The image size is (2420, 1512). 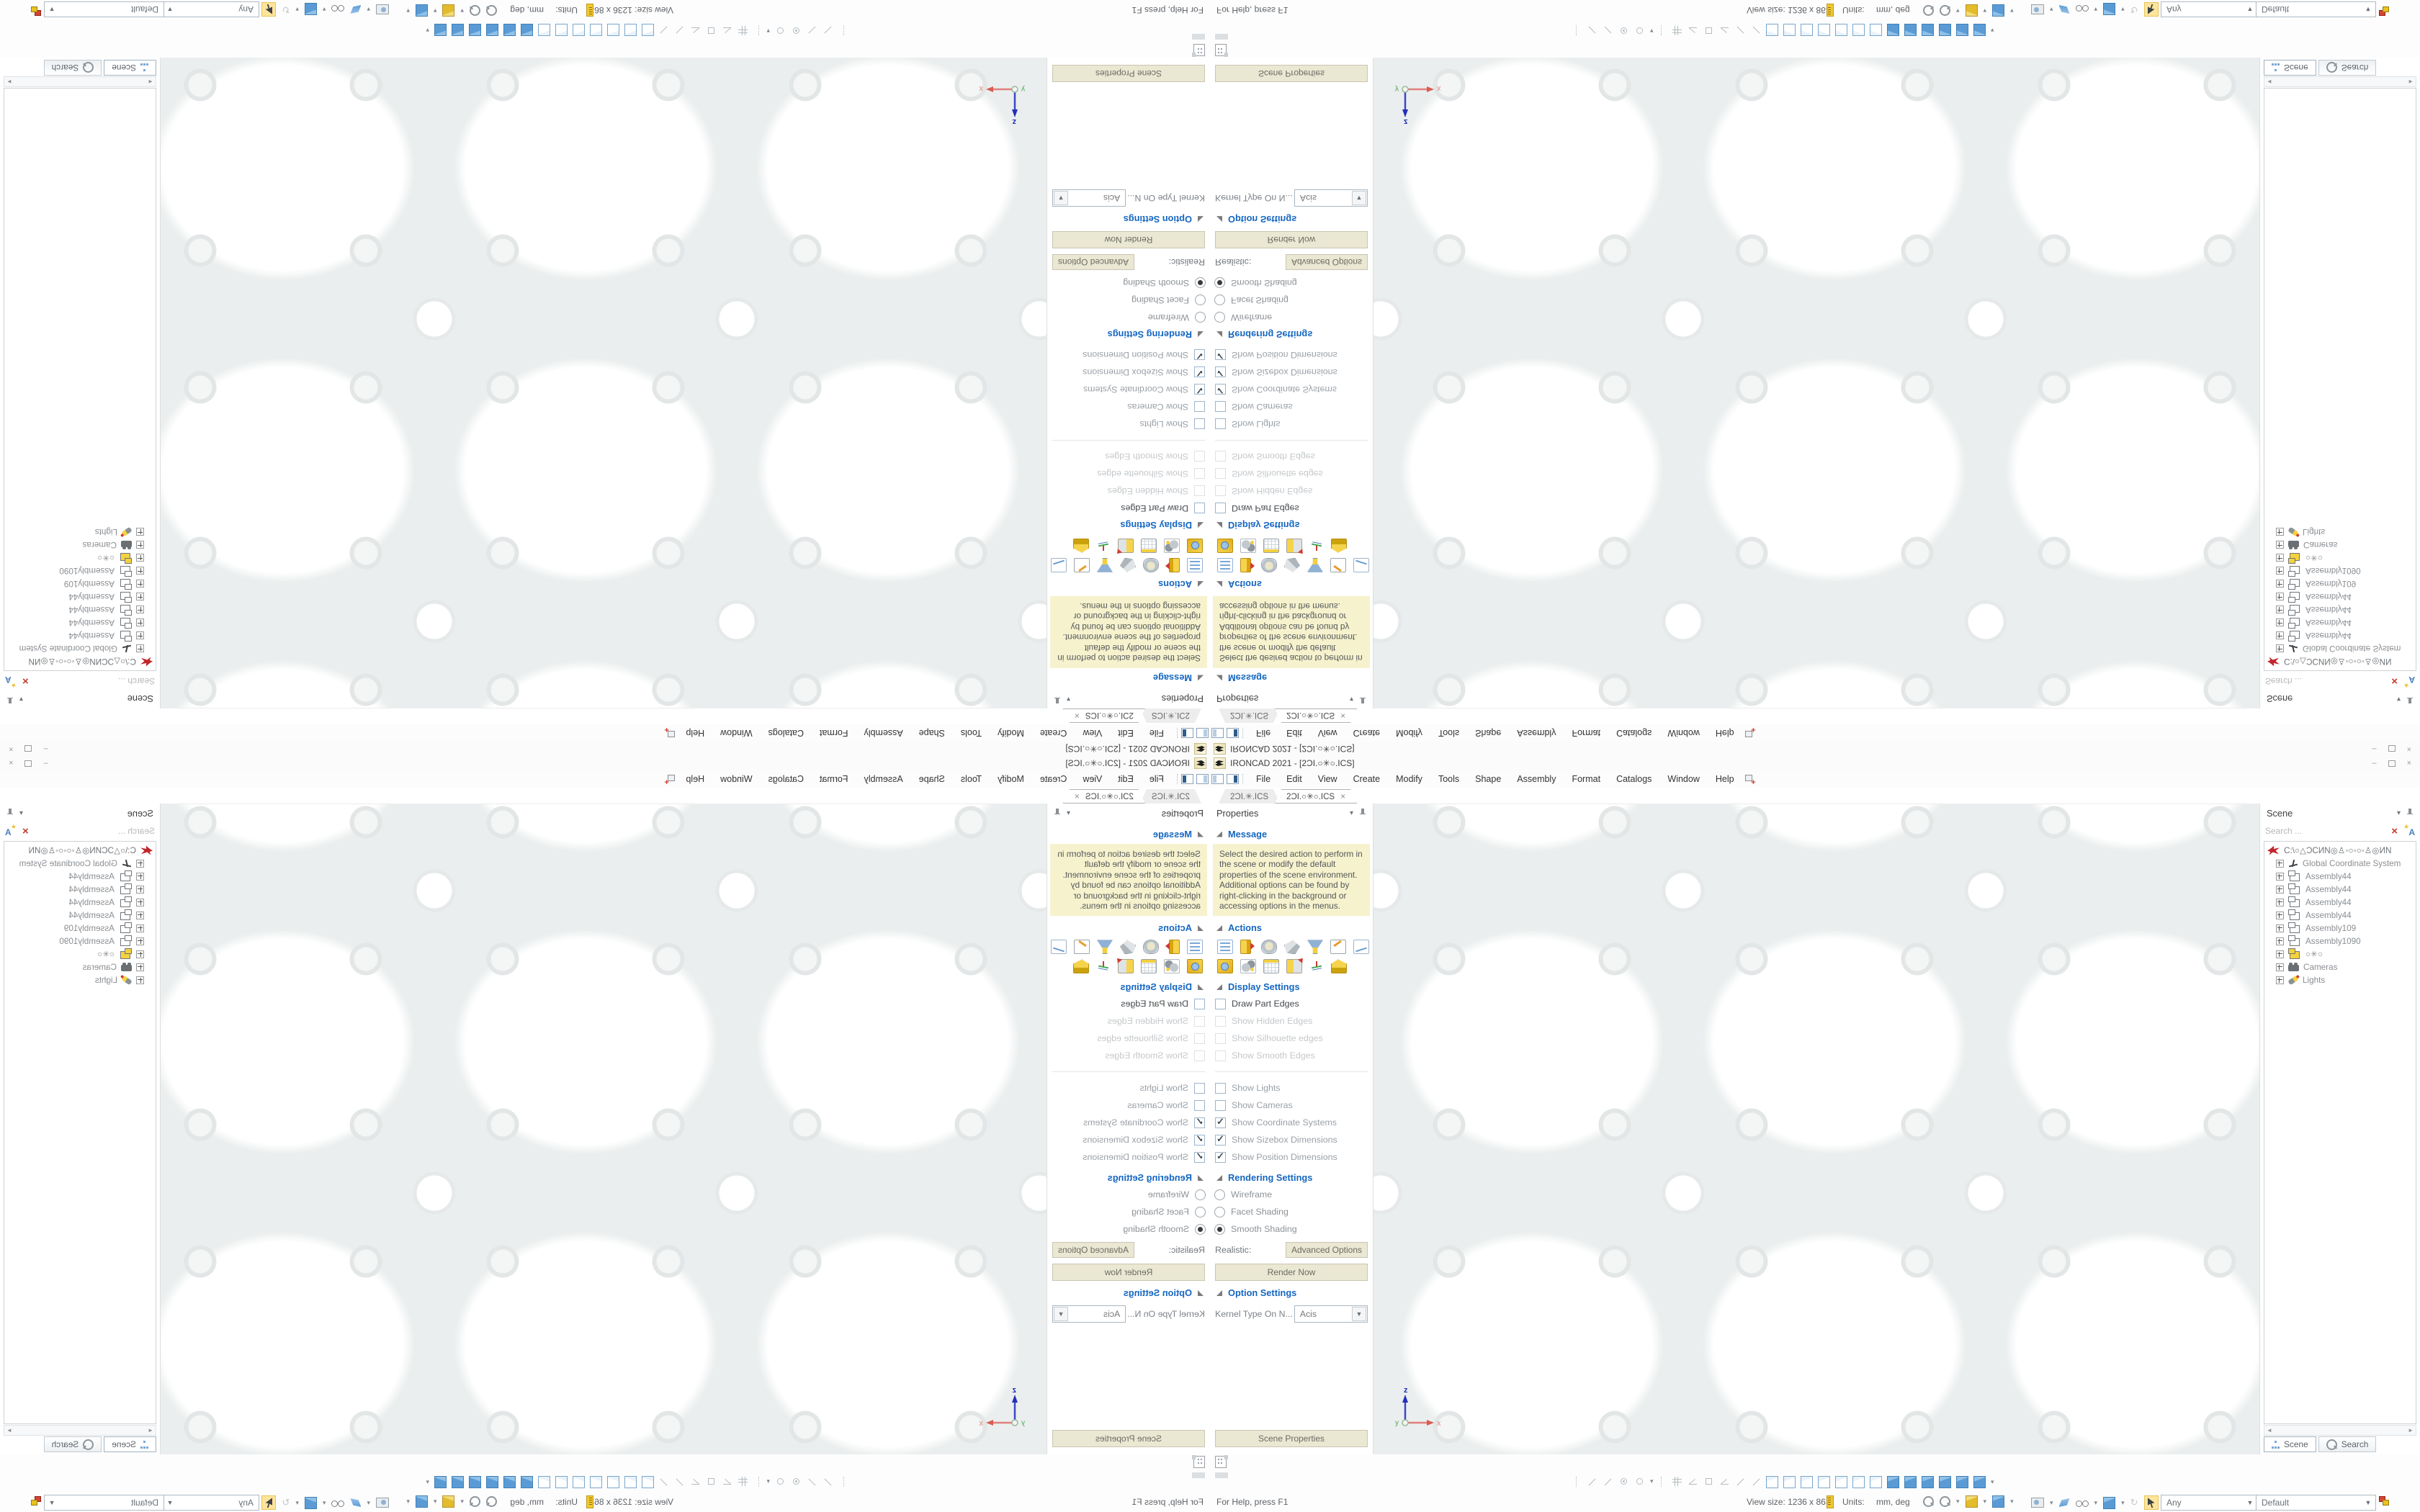 I want to click on menu-tools: Tools, so click(x=971, y=733).